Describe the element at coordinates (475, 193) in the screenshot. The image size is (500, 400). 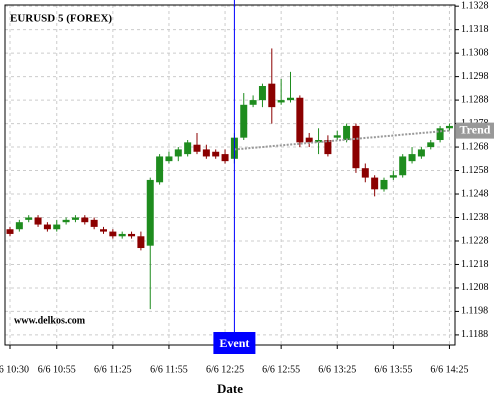
I see `y-tick-label: 1.1248` at that location.